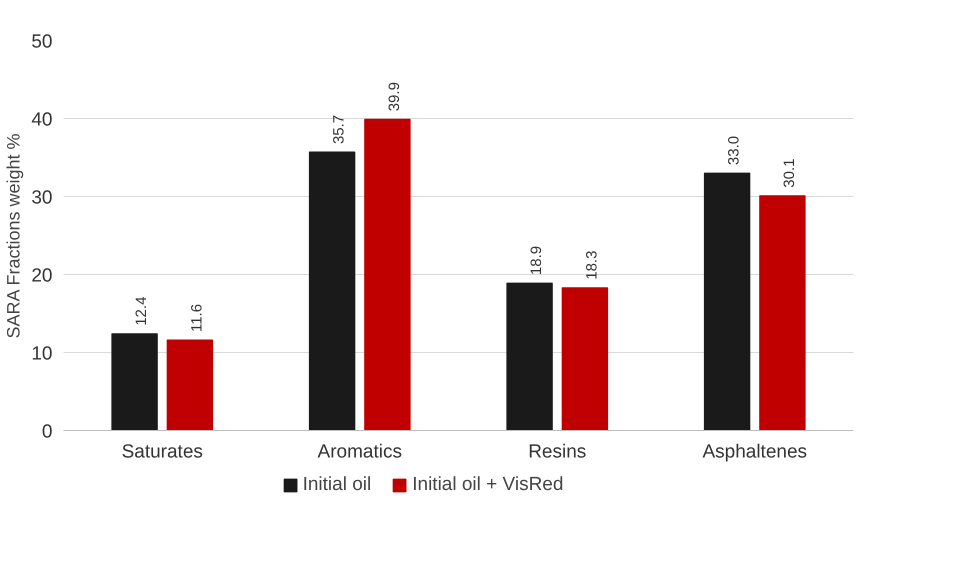  I want to click on data-label: 11.6, so click(197, 318).